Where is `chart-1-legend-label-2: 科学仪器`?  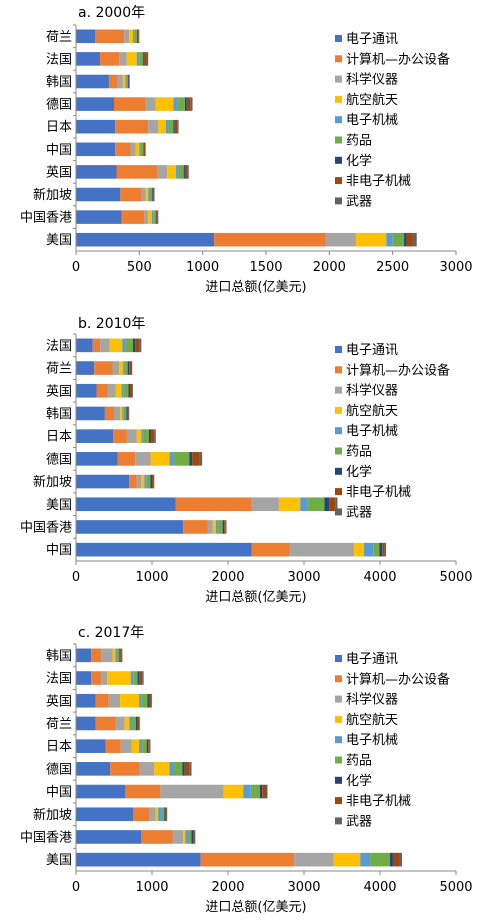
chart-1-legend-label-2: 科学仪器 is located at coordinates (372, 391).